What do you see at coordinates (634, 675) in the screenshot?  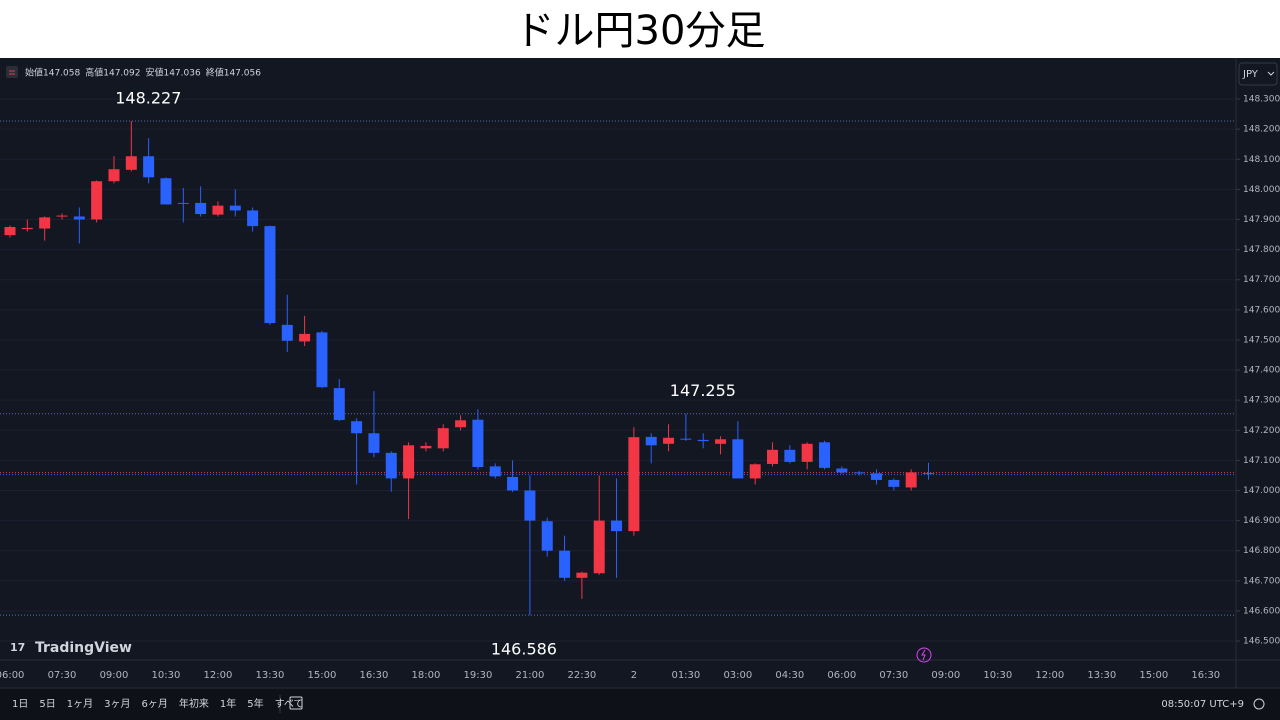 I see `x-tick-label: 2` at bounding box center [634, 675].